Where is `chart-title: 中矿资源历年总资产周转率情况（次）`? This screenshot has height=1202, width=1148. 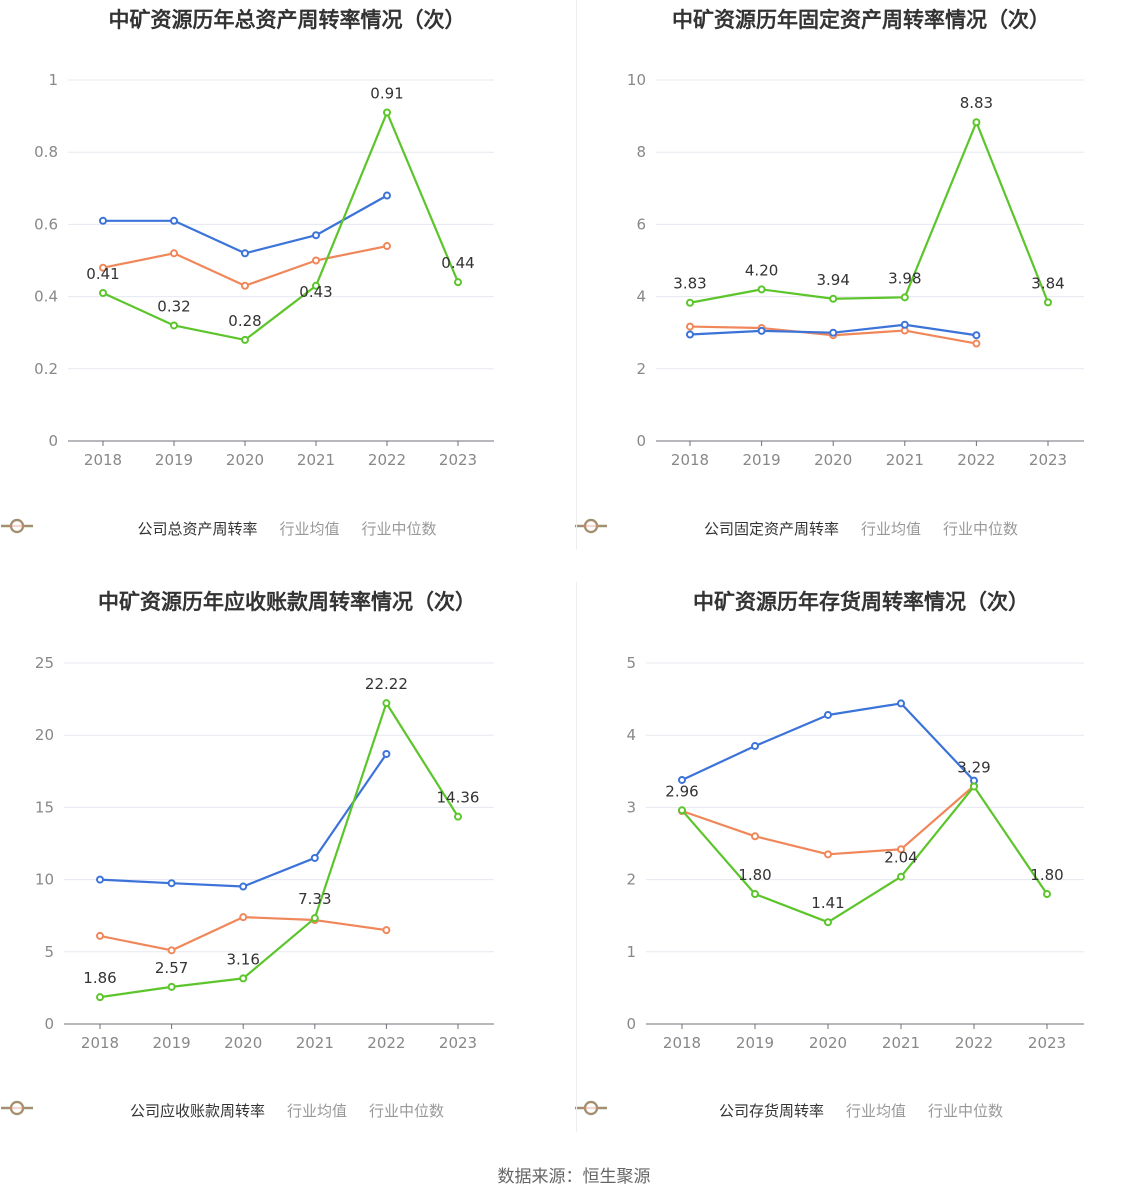 chart-title: 中矿资源历年总资产周转率情况（次） is located at coordinates (287, 20).